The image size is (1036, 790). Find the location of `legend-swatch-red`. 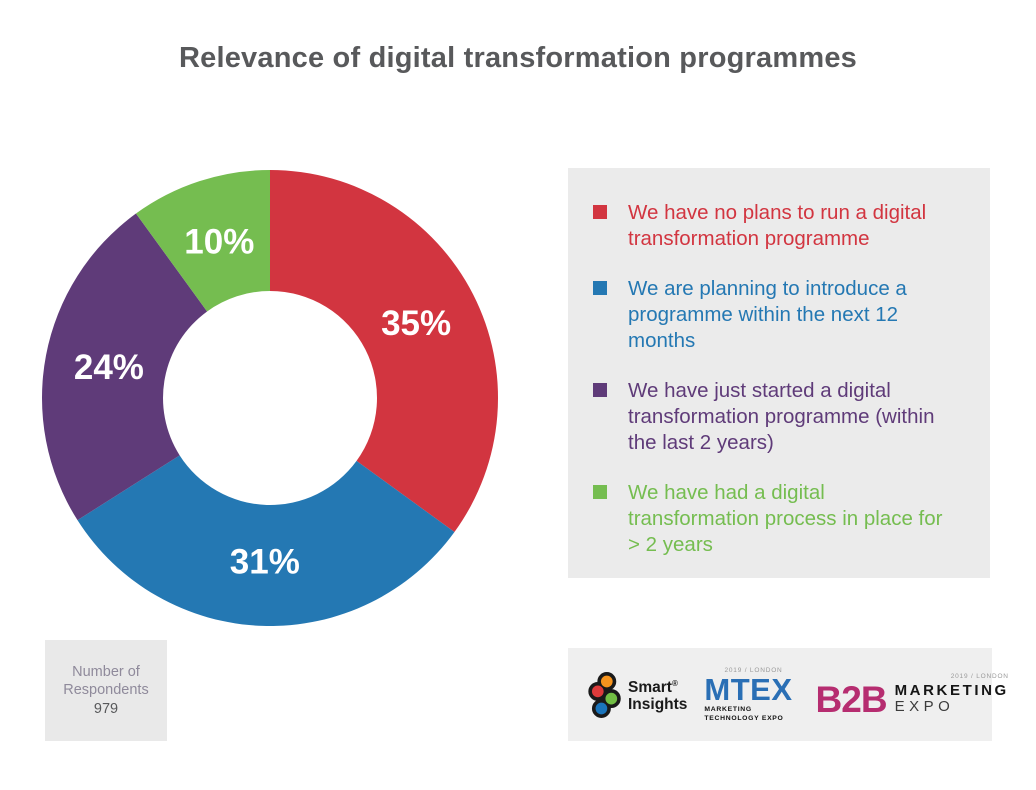

legend-swatch-red is located at coordinates (600, 212).